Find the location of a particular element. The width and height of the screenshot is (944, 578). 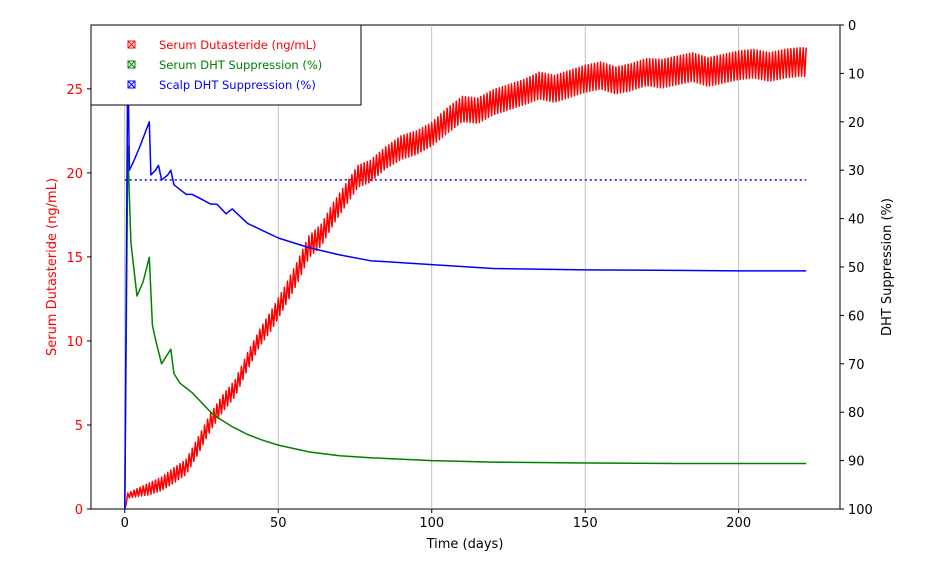

right-y-tick-label: 70 is located at coordinates (856, 365).